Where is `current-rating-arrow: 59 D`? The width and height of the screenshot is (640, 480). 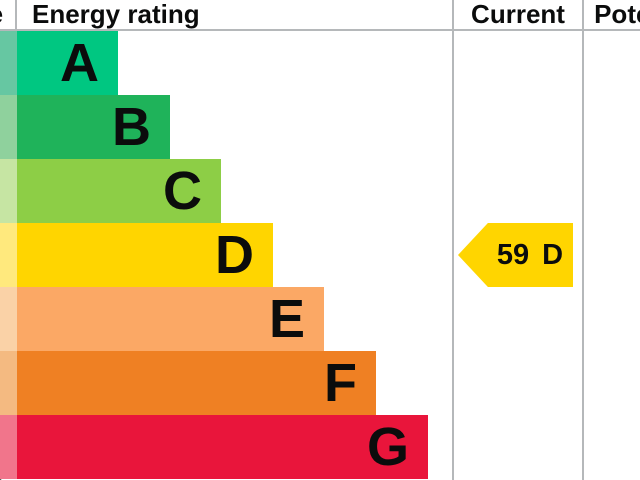
current-rating-arrow: 59 D is located at coordinates (515, 255).